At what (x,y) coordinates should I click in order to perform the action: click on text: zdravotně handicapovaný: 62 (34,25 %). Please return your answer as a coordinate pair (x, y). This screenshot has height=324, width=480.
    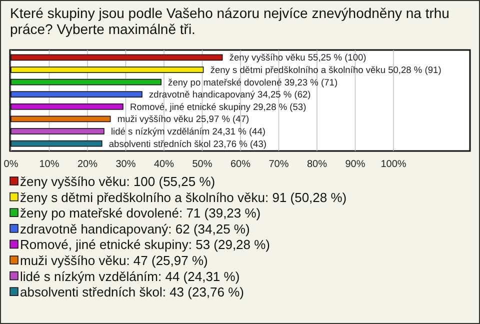
    Looking at the image, I should click on (135, 228).